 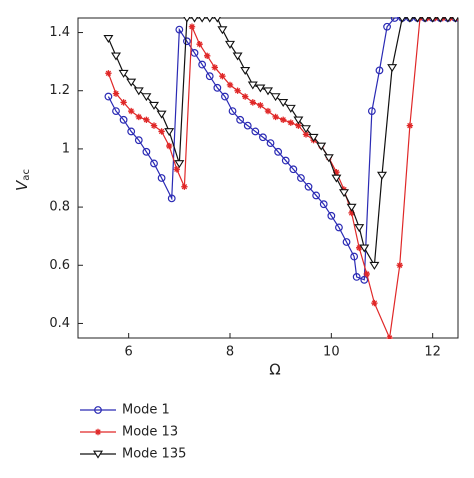 What do you see at coordinates (66, 148) in the screenshot?
I see `y-tick-label: 1` at bounding box center [66, 148].